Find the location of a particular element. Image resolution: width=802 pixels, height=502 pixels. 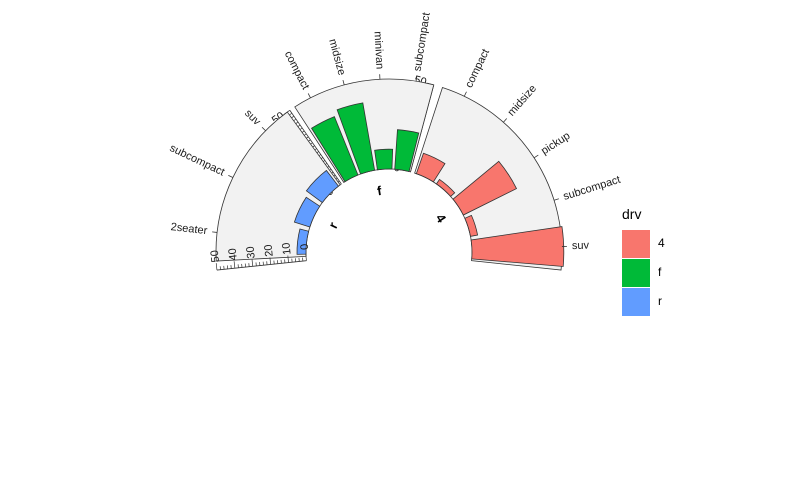

category-tick-f-compact is located at coordinates (309, 96).